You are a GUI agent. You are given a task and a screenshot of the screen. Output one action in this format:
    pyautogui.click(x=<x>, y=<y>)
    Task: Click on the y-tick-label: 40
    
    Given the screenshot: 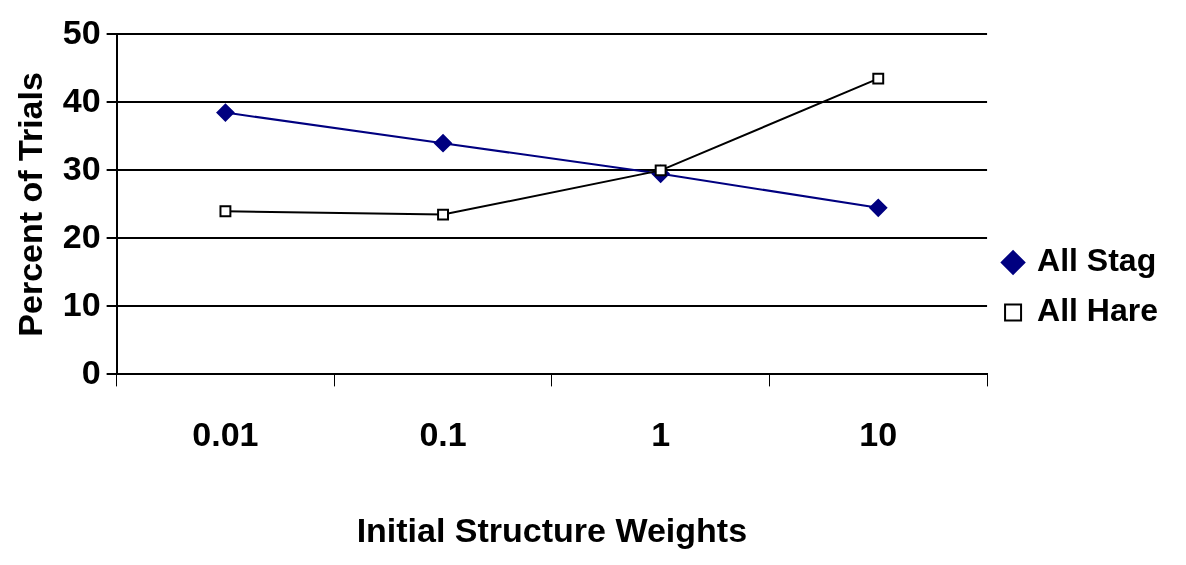 What is the action you would take?
    pyautogui.click(x=81, y=99)
    